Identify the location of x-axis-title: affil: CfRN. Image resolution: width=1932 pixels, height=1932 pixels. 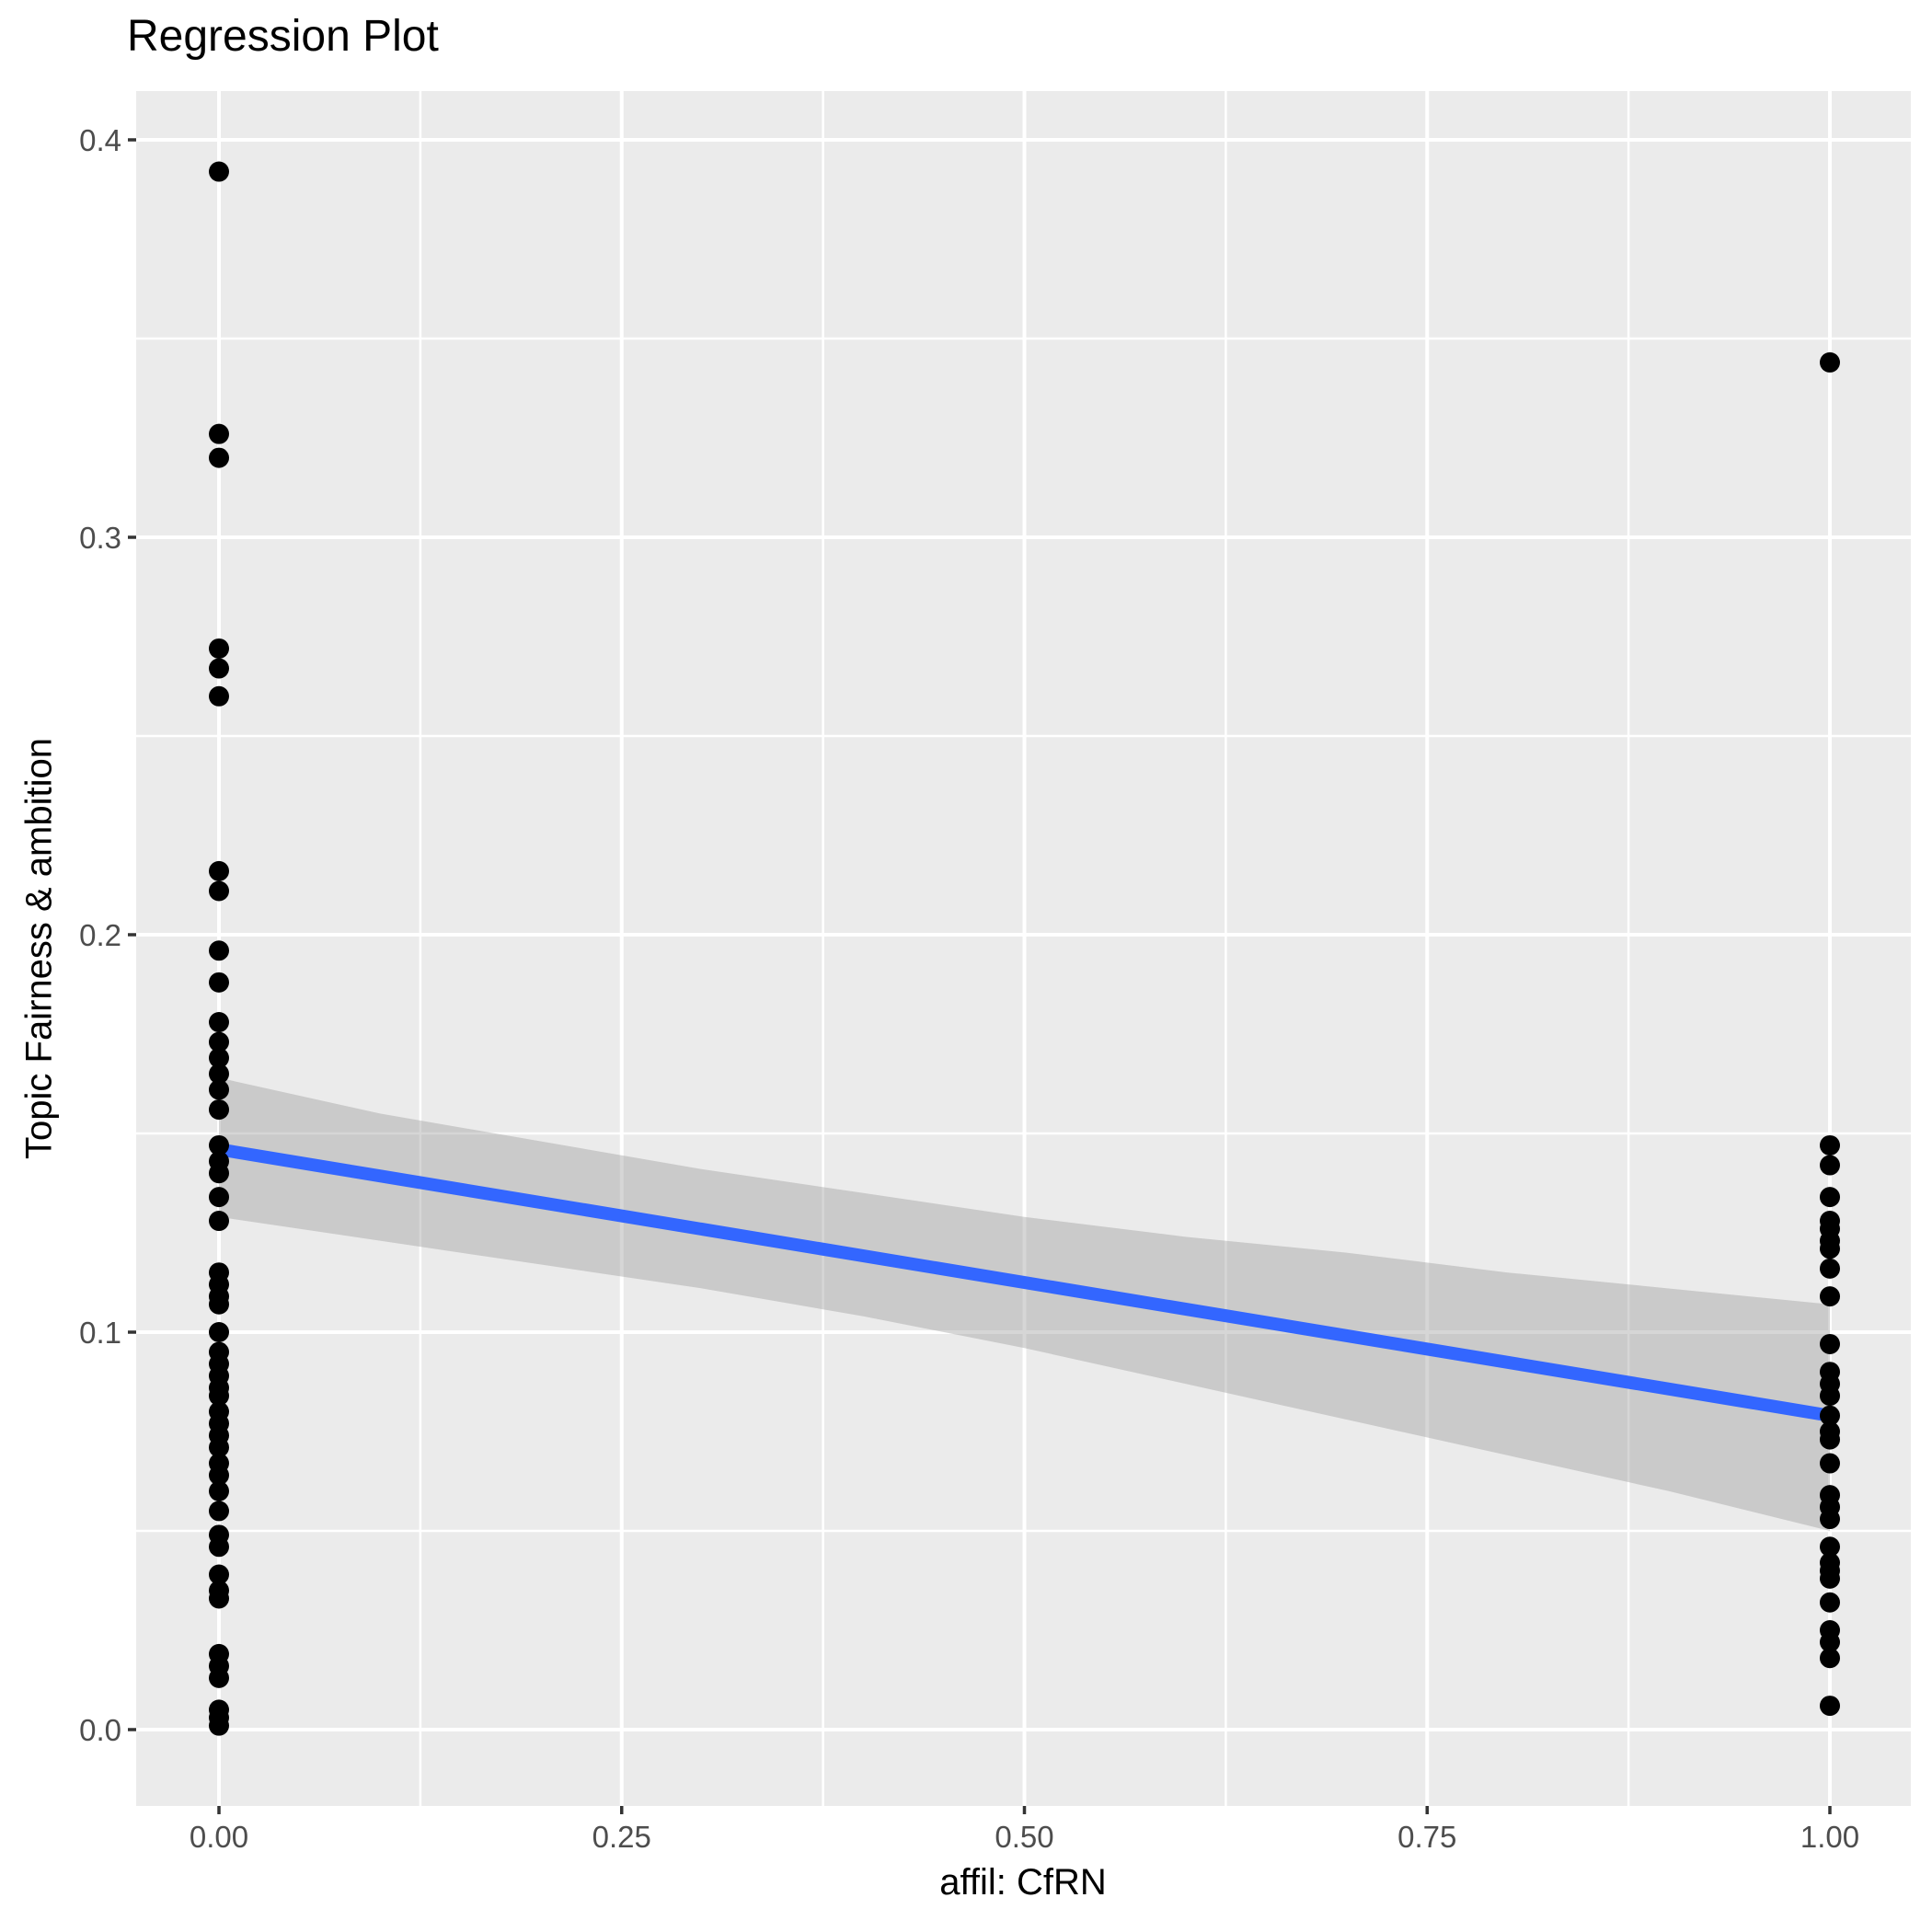
(1023, 1882).